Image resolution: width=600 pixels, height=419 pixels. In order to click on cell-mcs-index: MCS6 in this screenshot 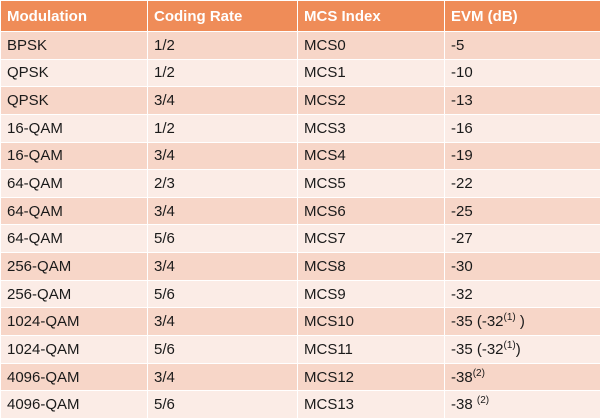, I will do `click(371, 211)`.